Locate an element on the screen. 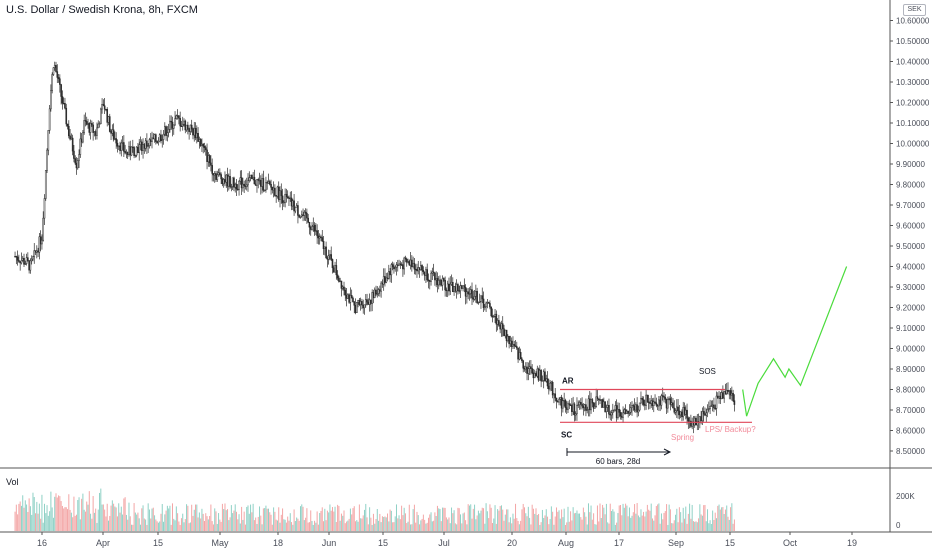  sc-label: SC is located at coordinates (566, 434).